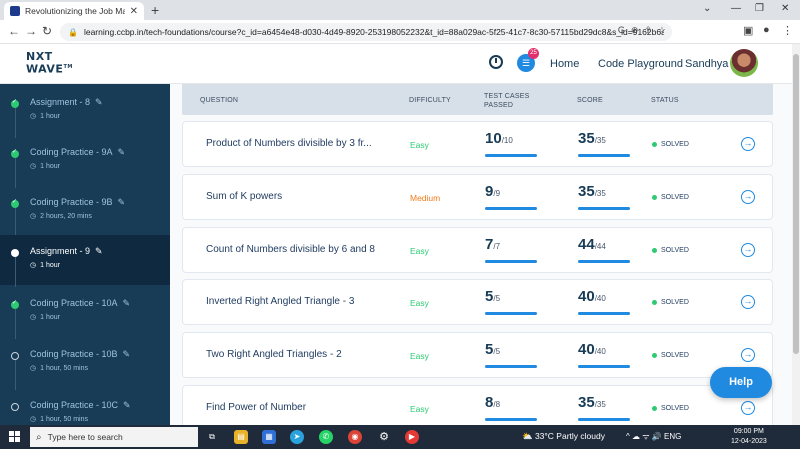 This screenshot has height=449, width=800. What do you see at coordinates (533, 53) in the screenshot?
I see `notification-badge: 25` at bounding box center [533, 53].